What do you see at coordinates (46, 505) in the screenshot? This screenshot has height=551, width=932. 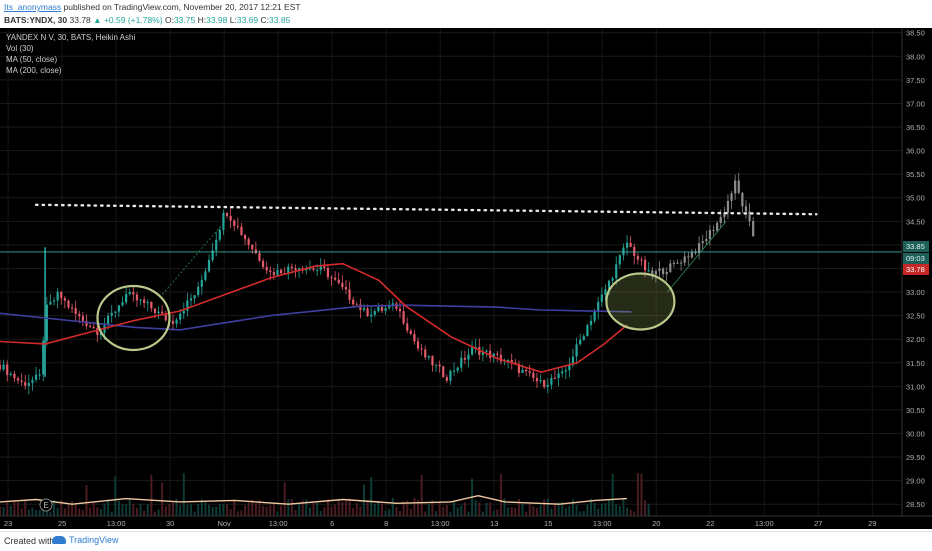 I see `earnings-marker: E` at bounding box center [46, 505].